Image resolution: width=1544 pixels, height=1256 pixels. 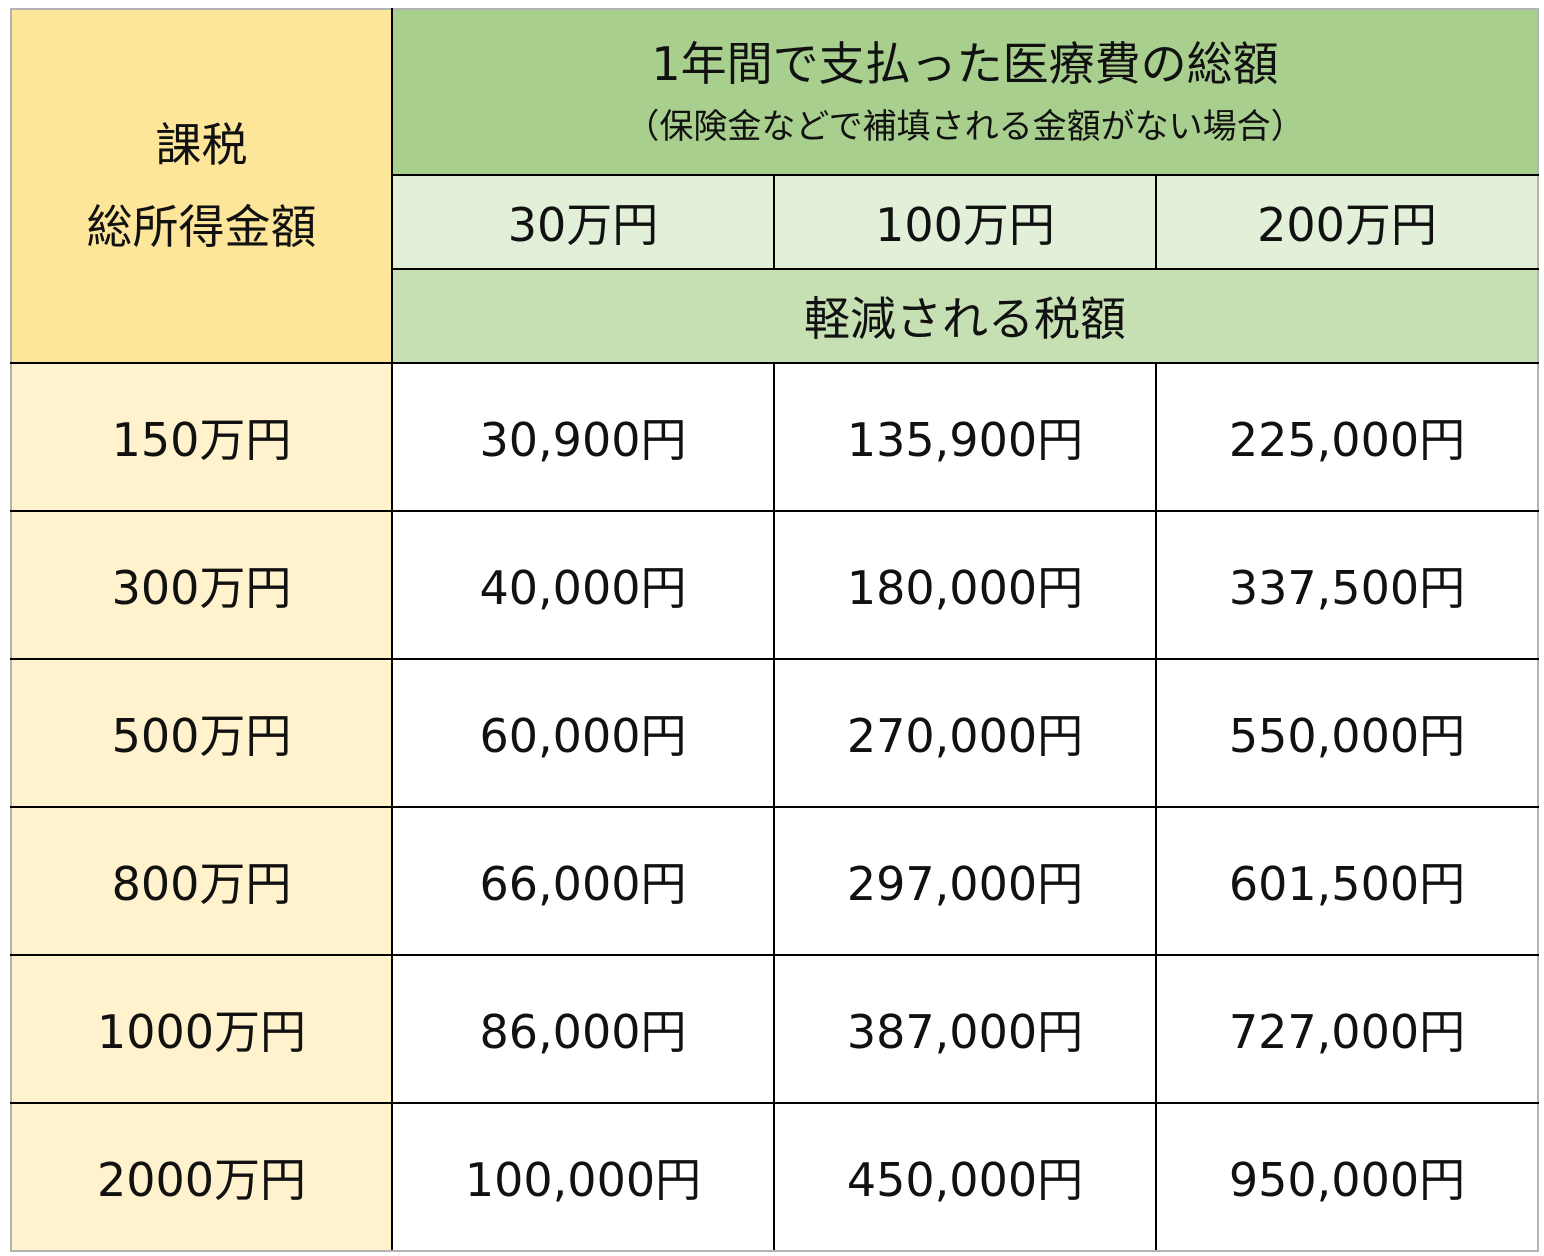 I want to click on value-cell: 135,900円, so click(x=965, y=437).